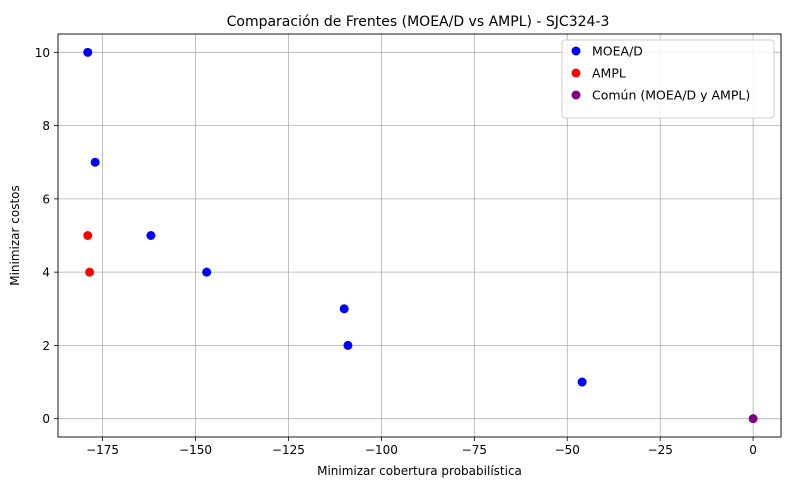 This screenshot has height=490, width=790. I want to click on y-axis-label: Minimizar costos, so click(15, 235).